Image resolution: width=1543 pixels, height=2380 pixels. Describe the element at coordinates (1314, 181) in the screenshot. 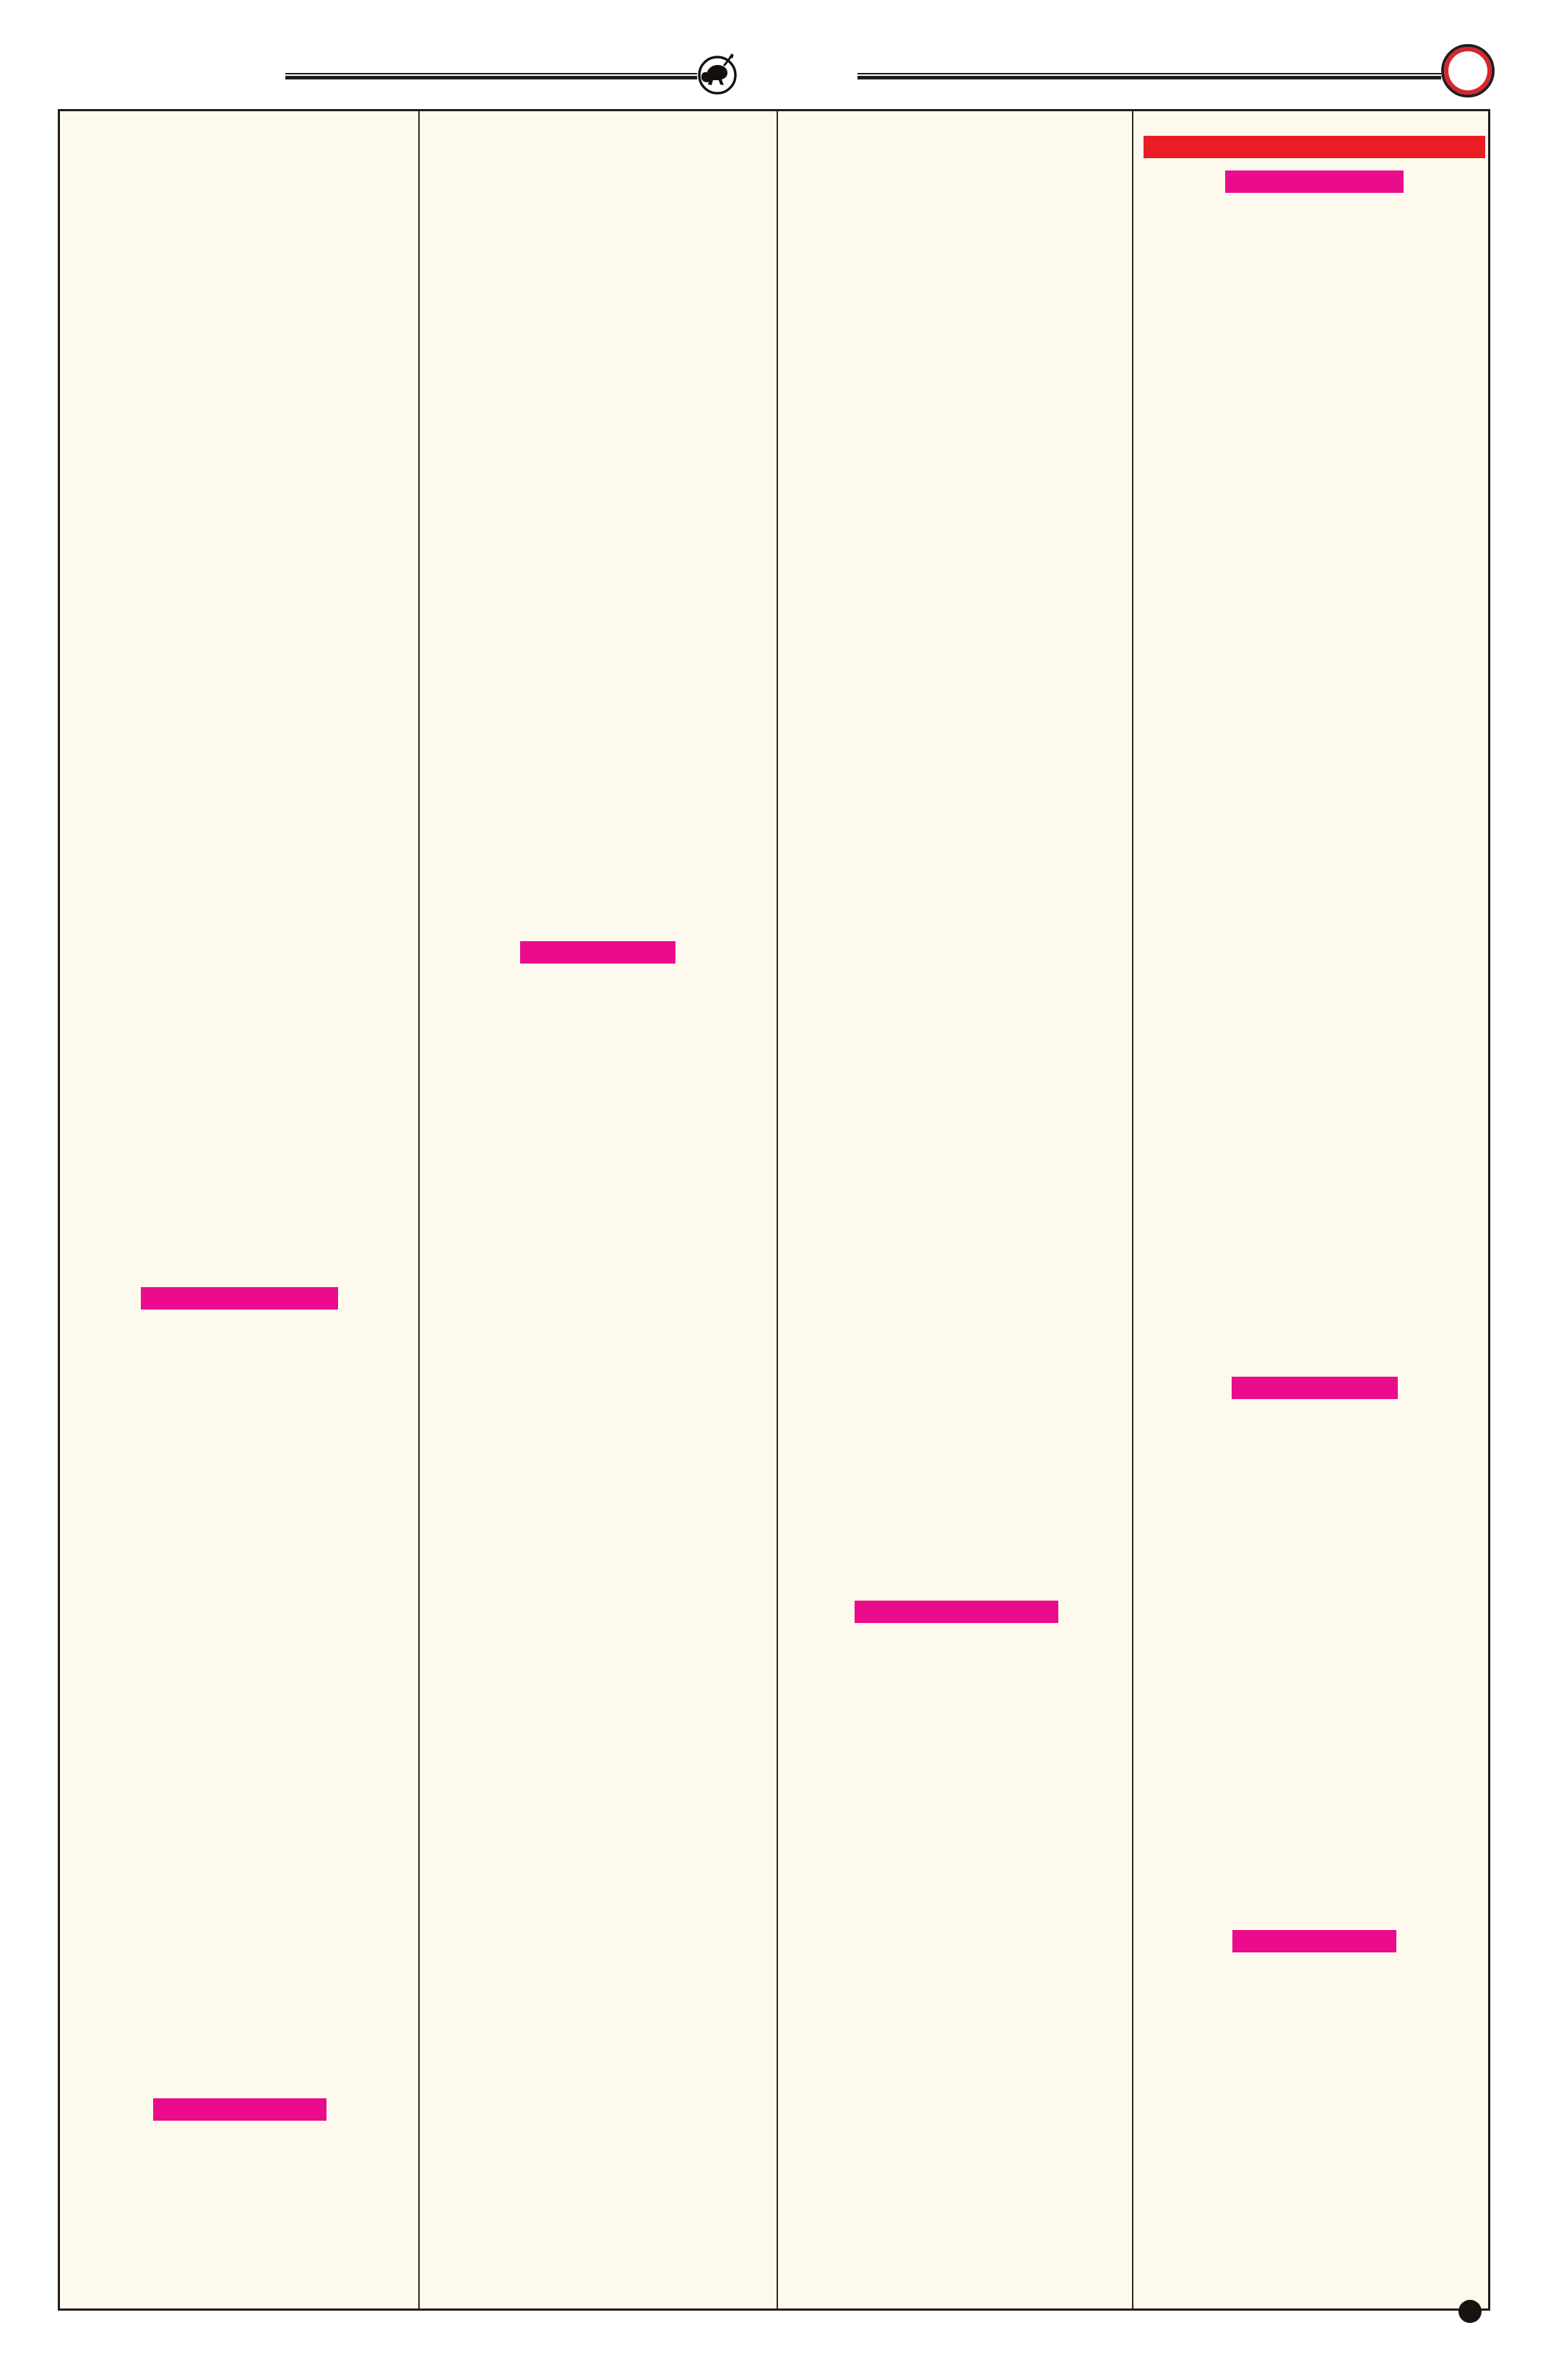

I see `bar-magenta-col4-top` at that location.